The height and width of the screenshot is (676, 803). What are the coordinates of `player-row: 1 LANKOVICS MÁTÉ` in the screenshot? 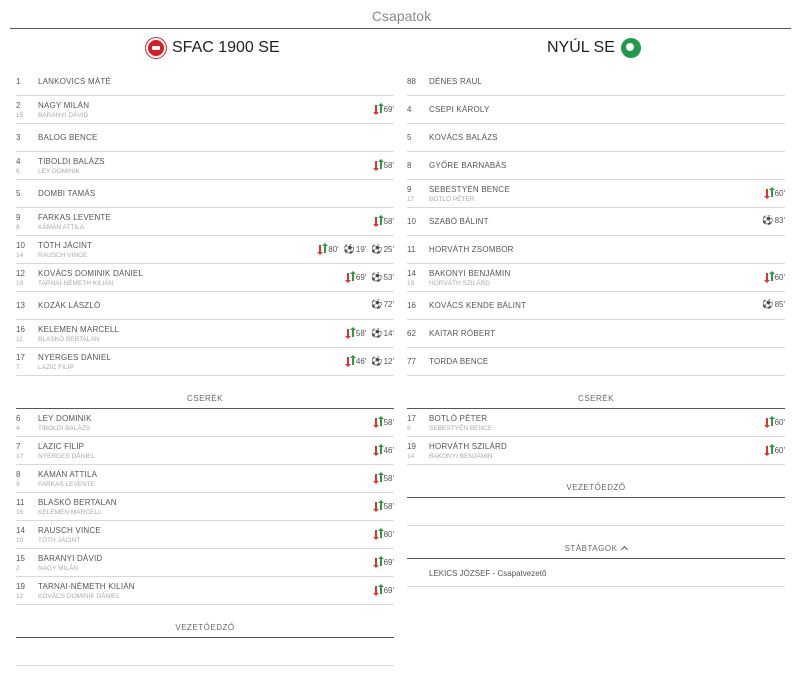 It's located at (205, 82).